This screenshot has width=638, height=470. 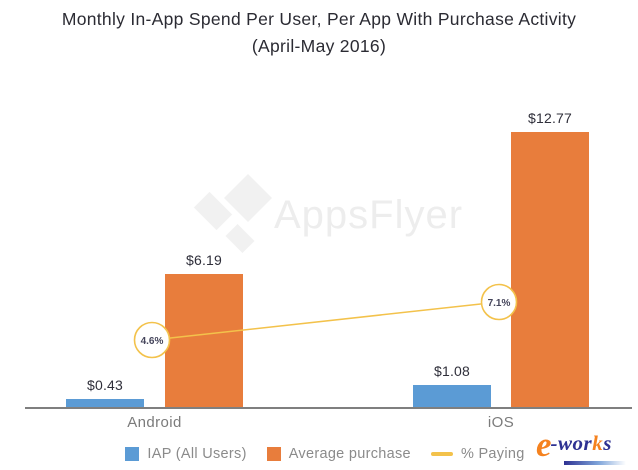 I want to click on bar-value-label-android-iap: $0.43, so click(x=105, y=384).